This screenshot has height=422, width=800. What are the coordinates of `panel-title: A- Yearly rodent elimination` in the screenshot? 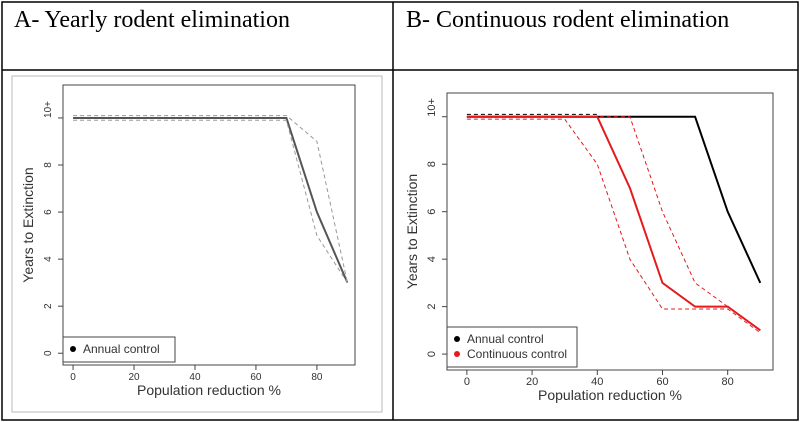 It's located at (152, 20).